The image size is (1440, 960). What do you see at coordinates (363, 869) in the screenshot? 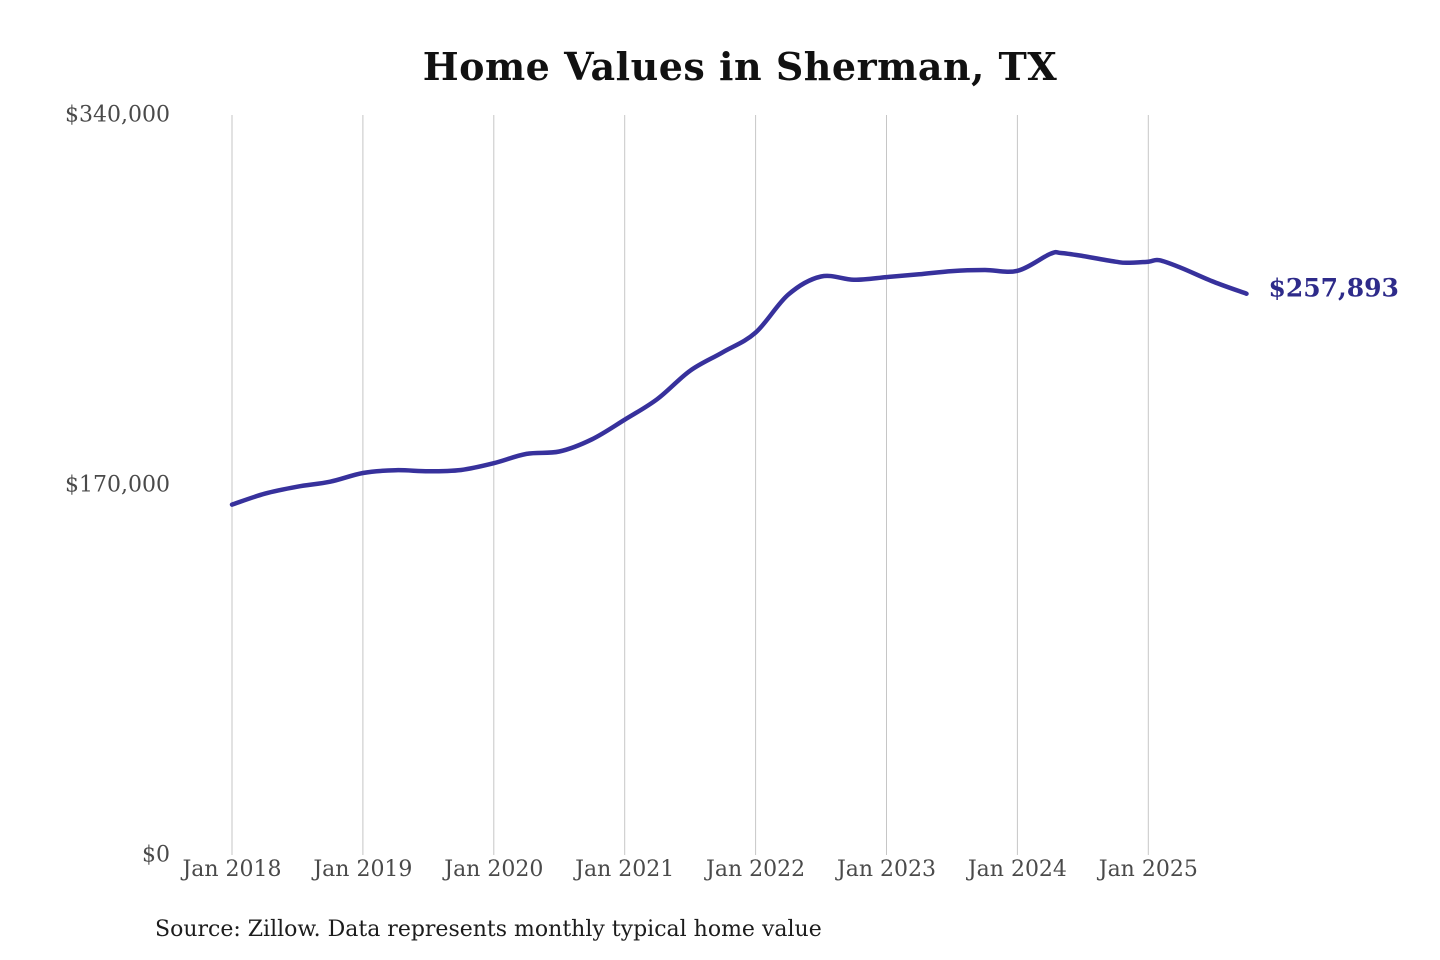
I see `x-tick-label: Jan 2019` at bounding box center [363, 869].